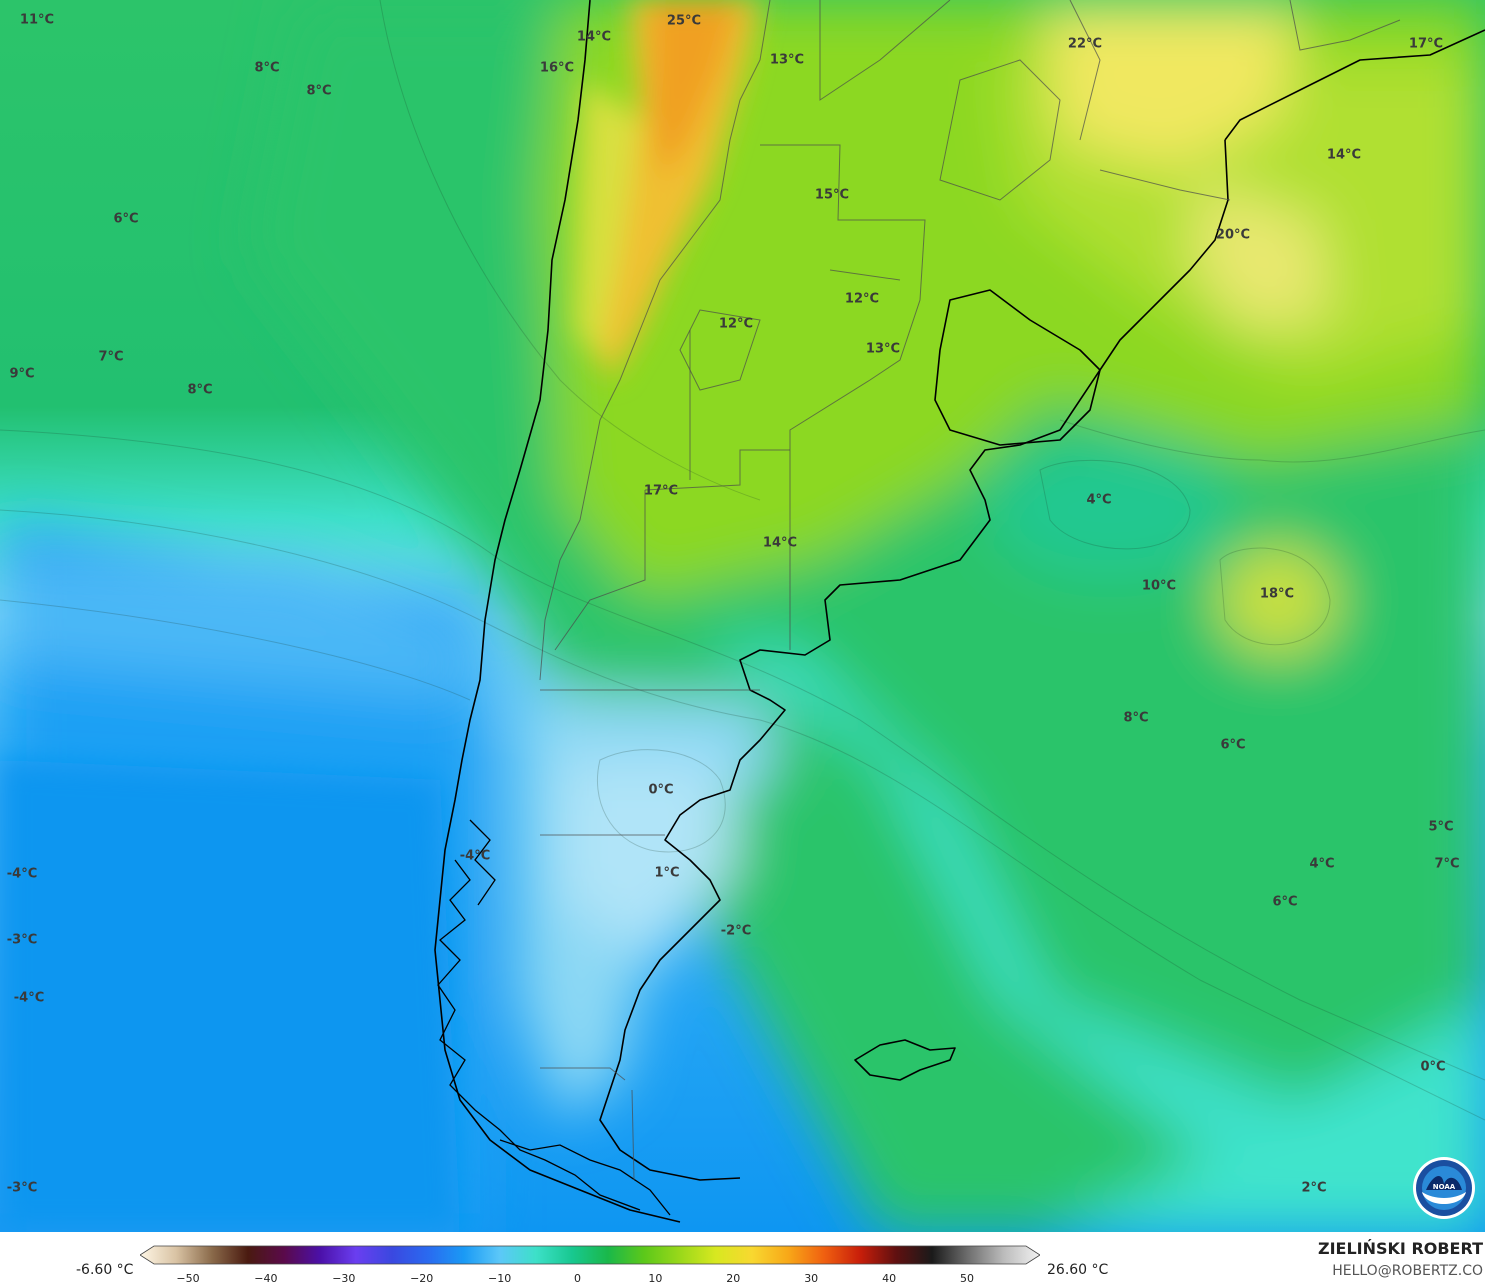 The width and height of the screenshot is (1485, 1287). I want to click on temperature-label: 22°C, so click(1085, 44).